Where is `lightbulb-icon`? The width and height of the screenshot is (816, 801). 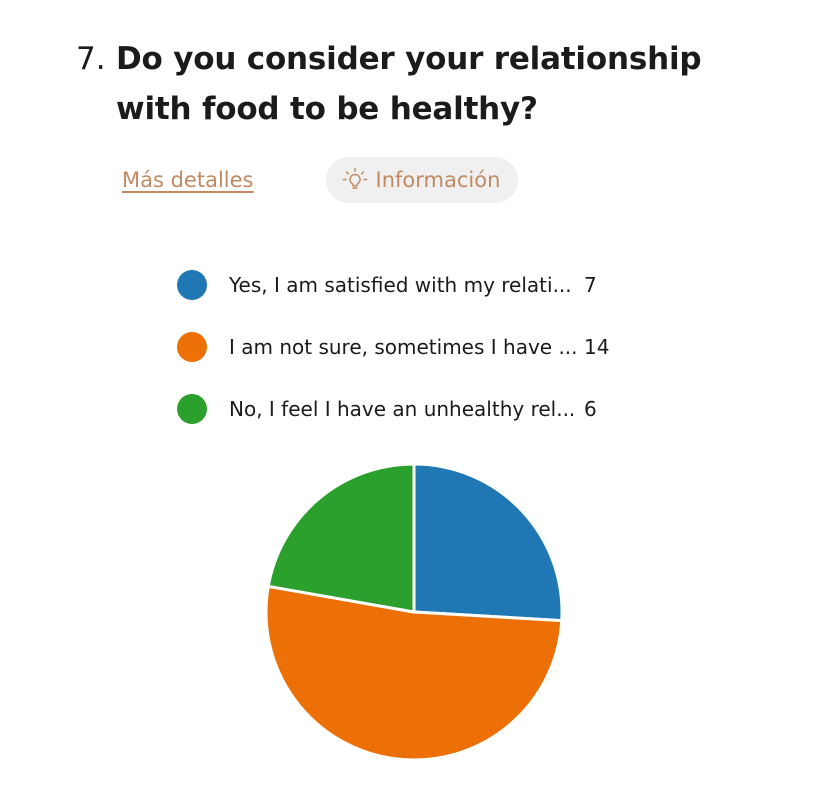
lightbulb-icon is located at coordinates (354, 178).